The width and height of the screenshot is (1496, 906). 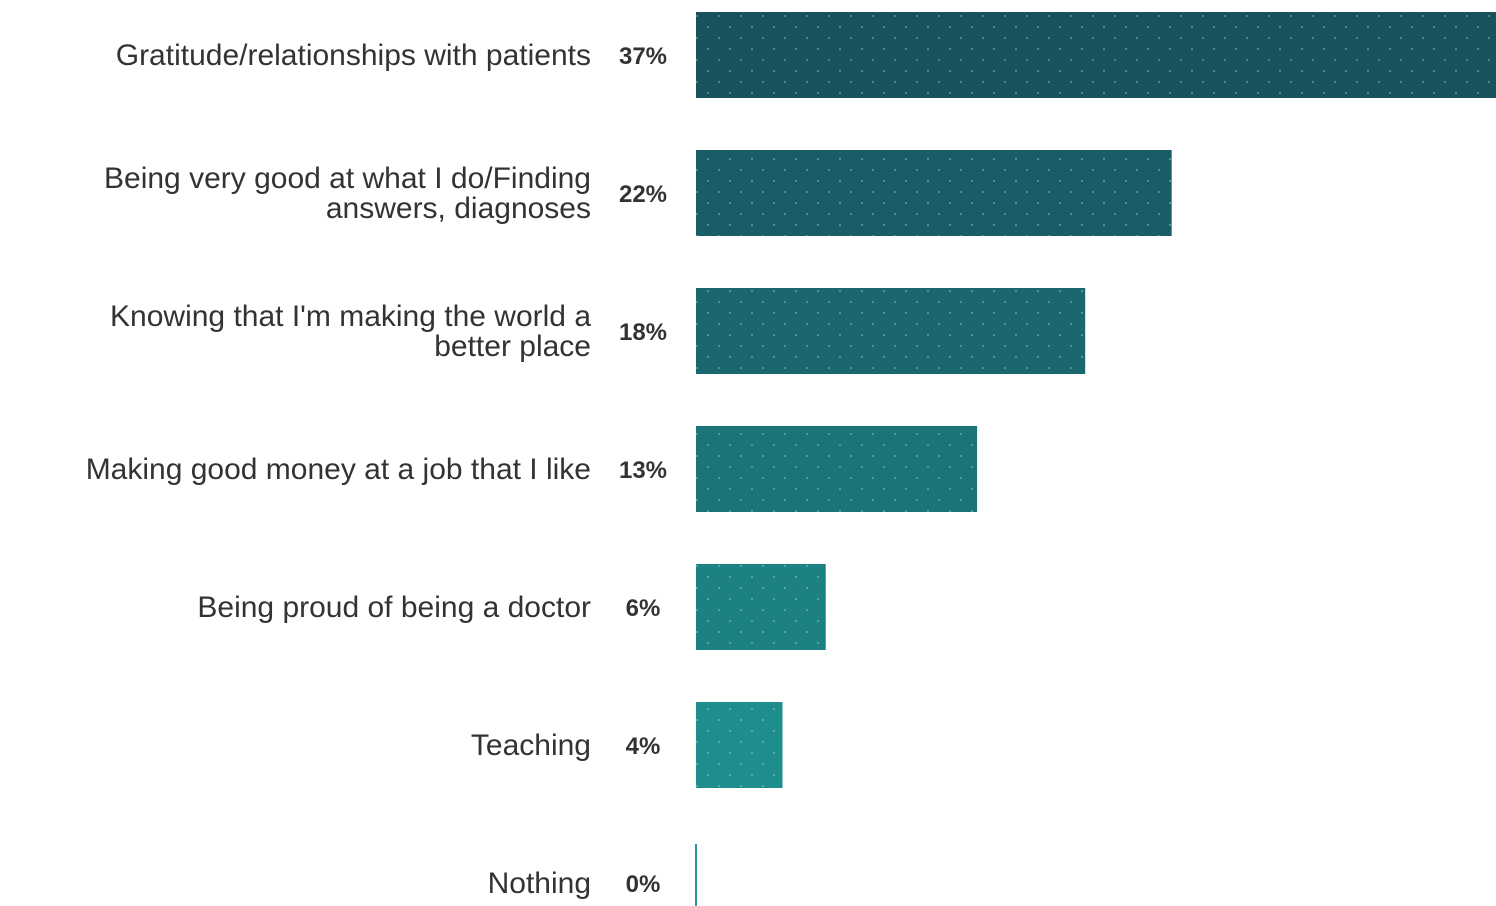 I want to click on category-label-6: Nothing, so click(x=539, y=883).